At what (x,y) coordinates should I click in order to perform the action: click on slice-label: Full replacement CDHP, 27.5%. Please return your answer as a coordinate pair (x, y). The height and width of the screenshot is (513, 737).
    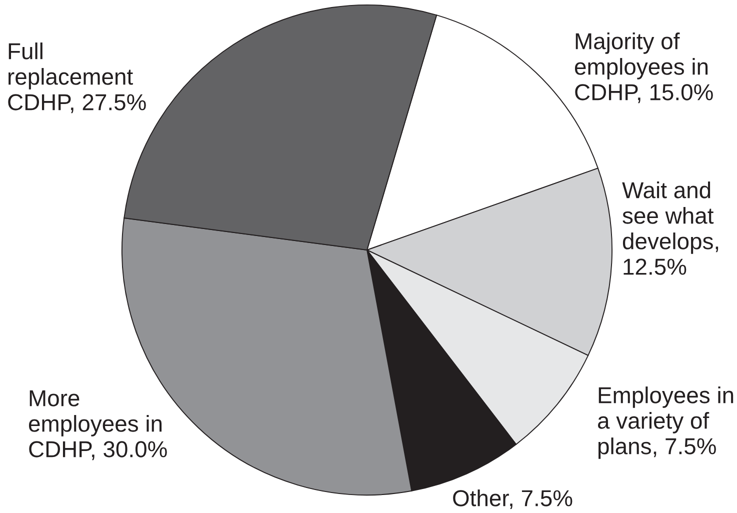
    Looking at the image, I should click on (77, 78).